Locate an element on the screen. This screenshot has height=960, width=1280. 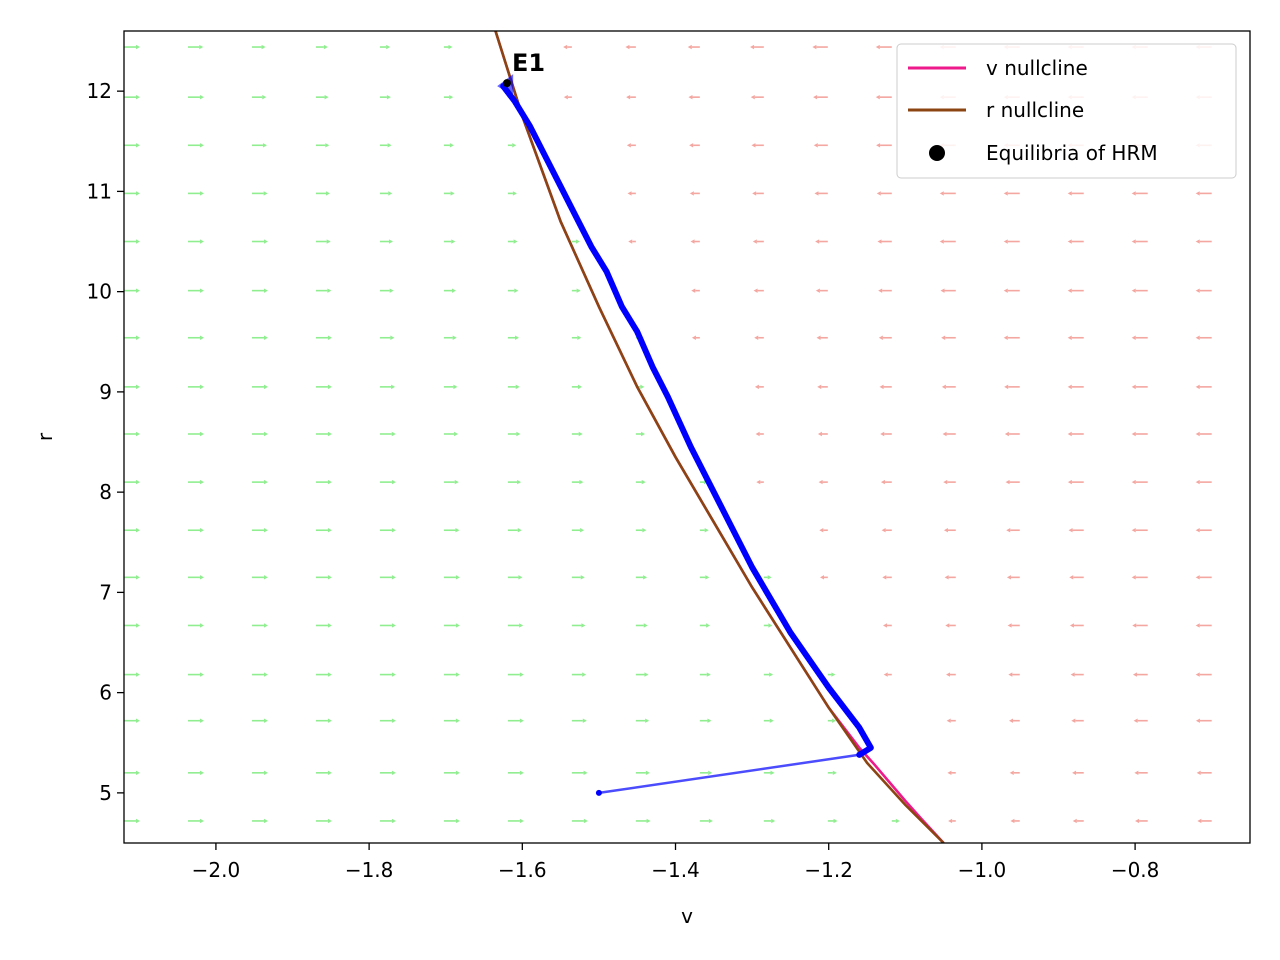
y-tick-label: 6 is located at coordinates (105, 693).